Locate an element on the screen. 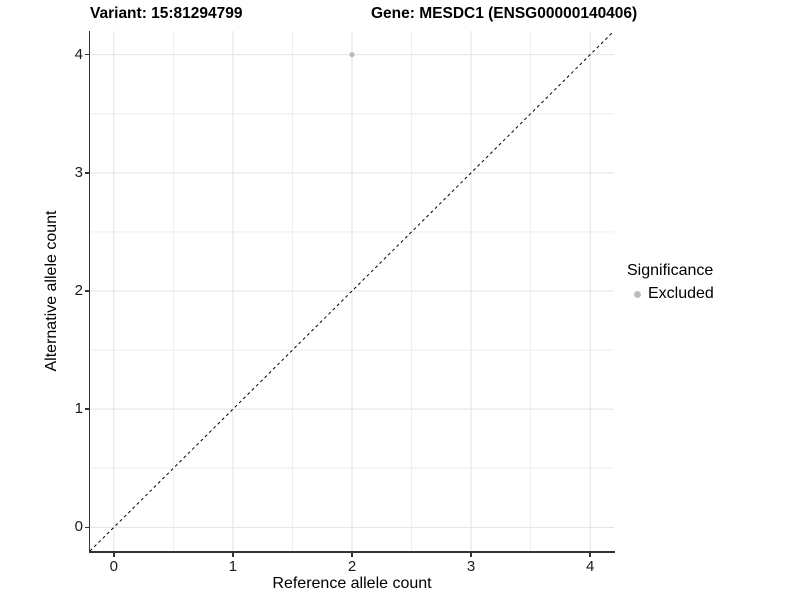  y-tick-label: 2 is located at coordinates (78, 290).